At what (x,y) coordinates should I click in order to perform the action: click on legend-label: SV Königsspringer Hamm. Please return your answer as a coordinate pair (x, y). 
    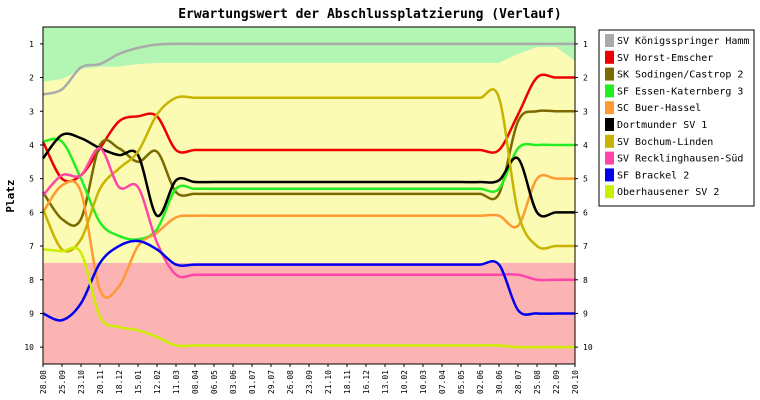
    Looking at the image, I should click on (683, 41).